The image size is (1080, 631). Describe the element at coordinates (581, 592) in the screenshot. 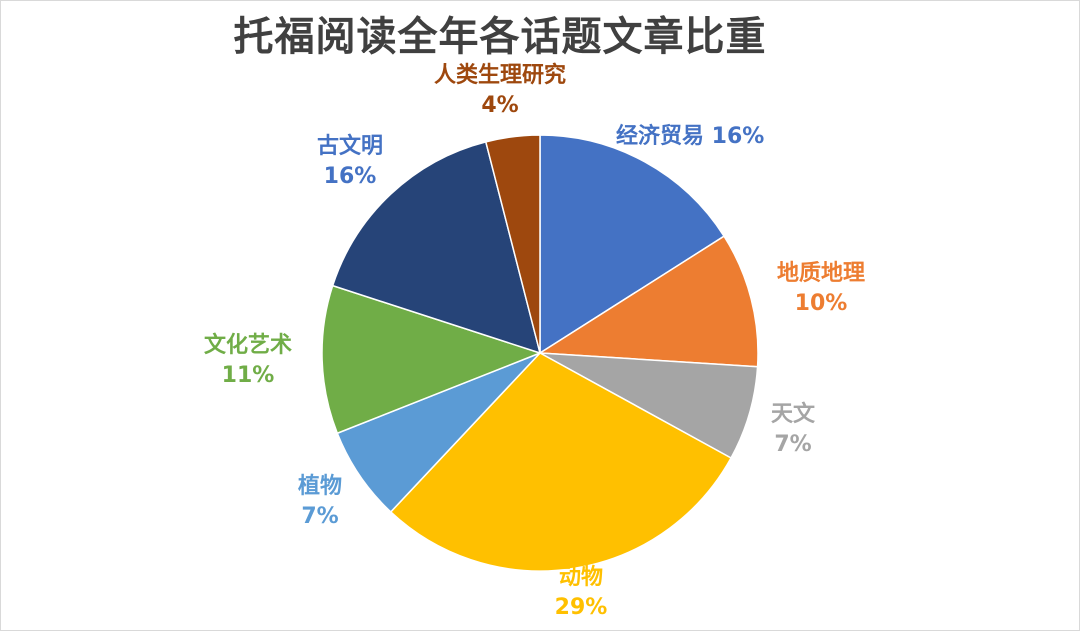

I see `slice-label-4: 动物 29%` at that location.